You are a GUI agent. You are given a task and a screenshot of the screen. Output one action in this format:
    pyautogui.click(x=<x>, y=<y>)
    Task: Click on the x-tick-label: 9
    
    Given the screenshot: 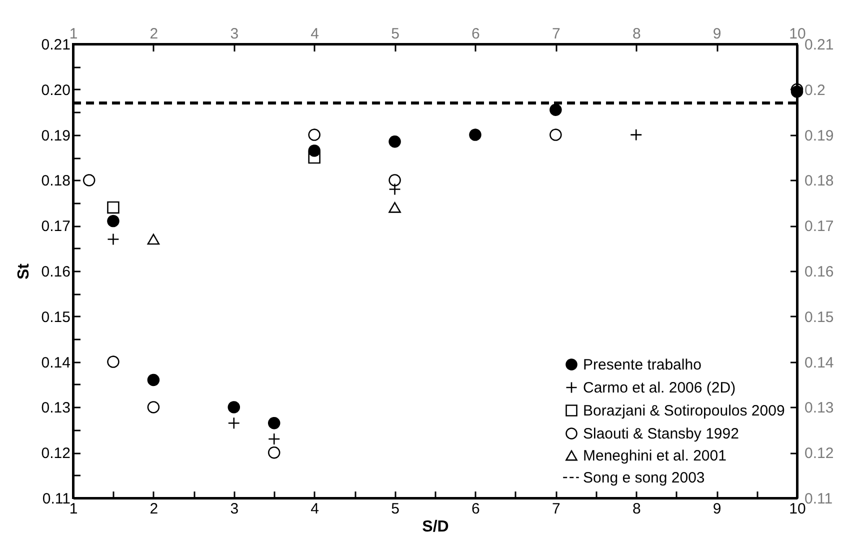 What is the action you would take?
    pyautogui.click(x=717, y=509)
    